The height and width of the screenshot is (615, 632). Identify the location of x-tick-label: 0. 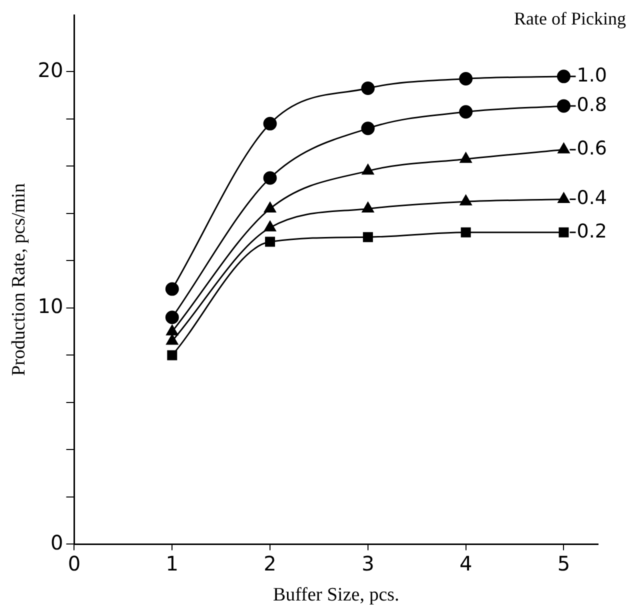
(74, 563).